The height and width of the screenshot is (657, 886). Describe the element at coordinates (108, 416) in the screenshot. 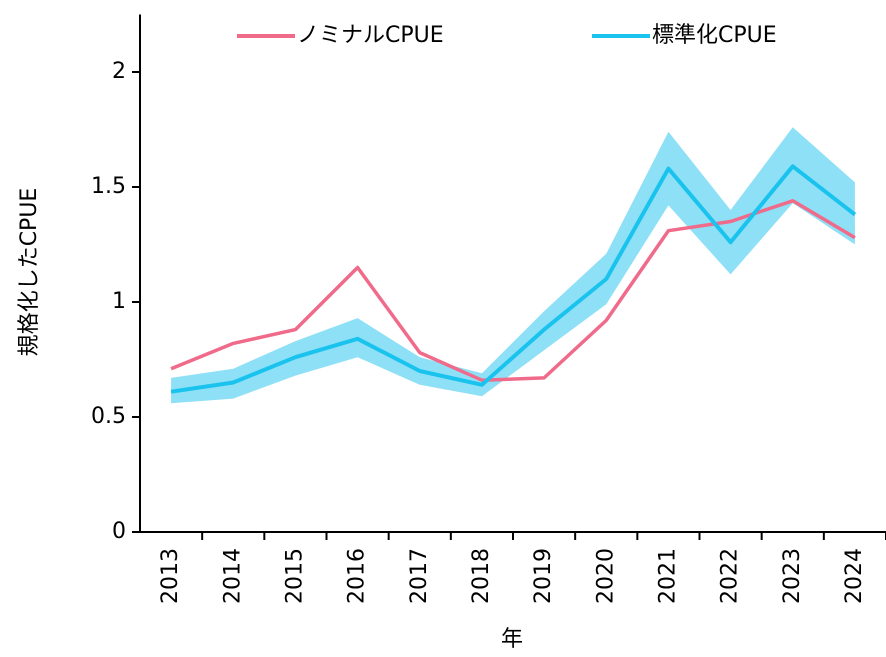

I see `y-tick-label: 0.5` at that location.